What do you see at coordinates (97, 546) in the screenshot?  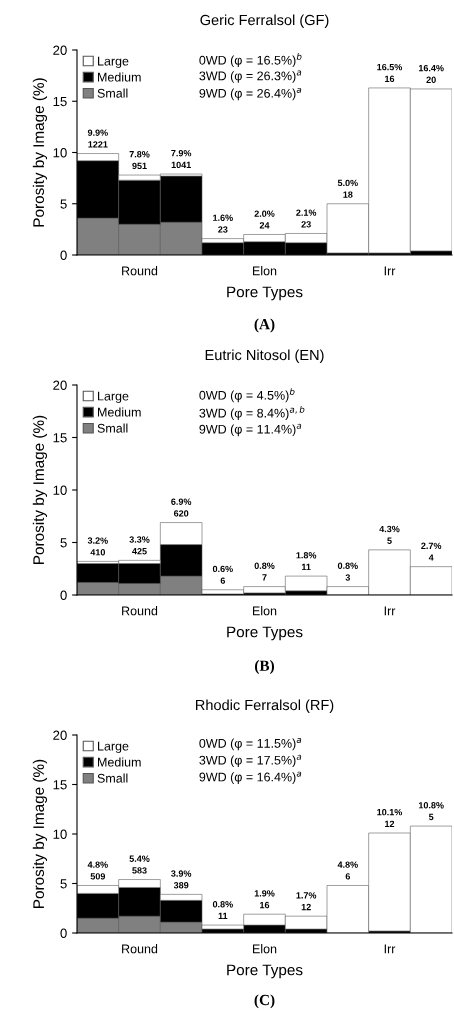 I see `total-label: 3.2% 410` at bounding box center [97, 546].